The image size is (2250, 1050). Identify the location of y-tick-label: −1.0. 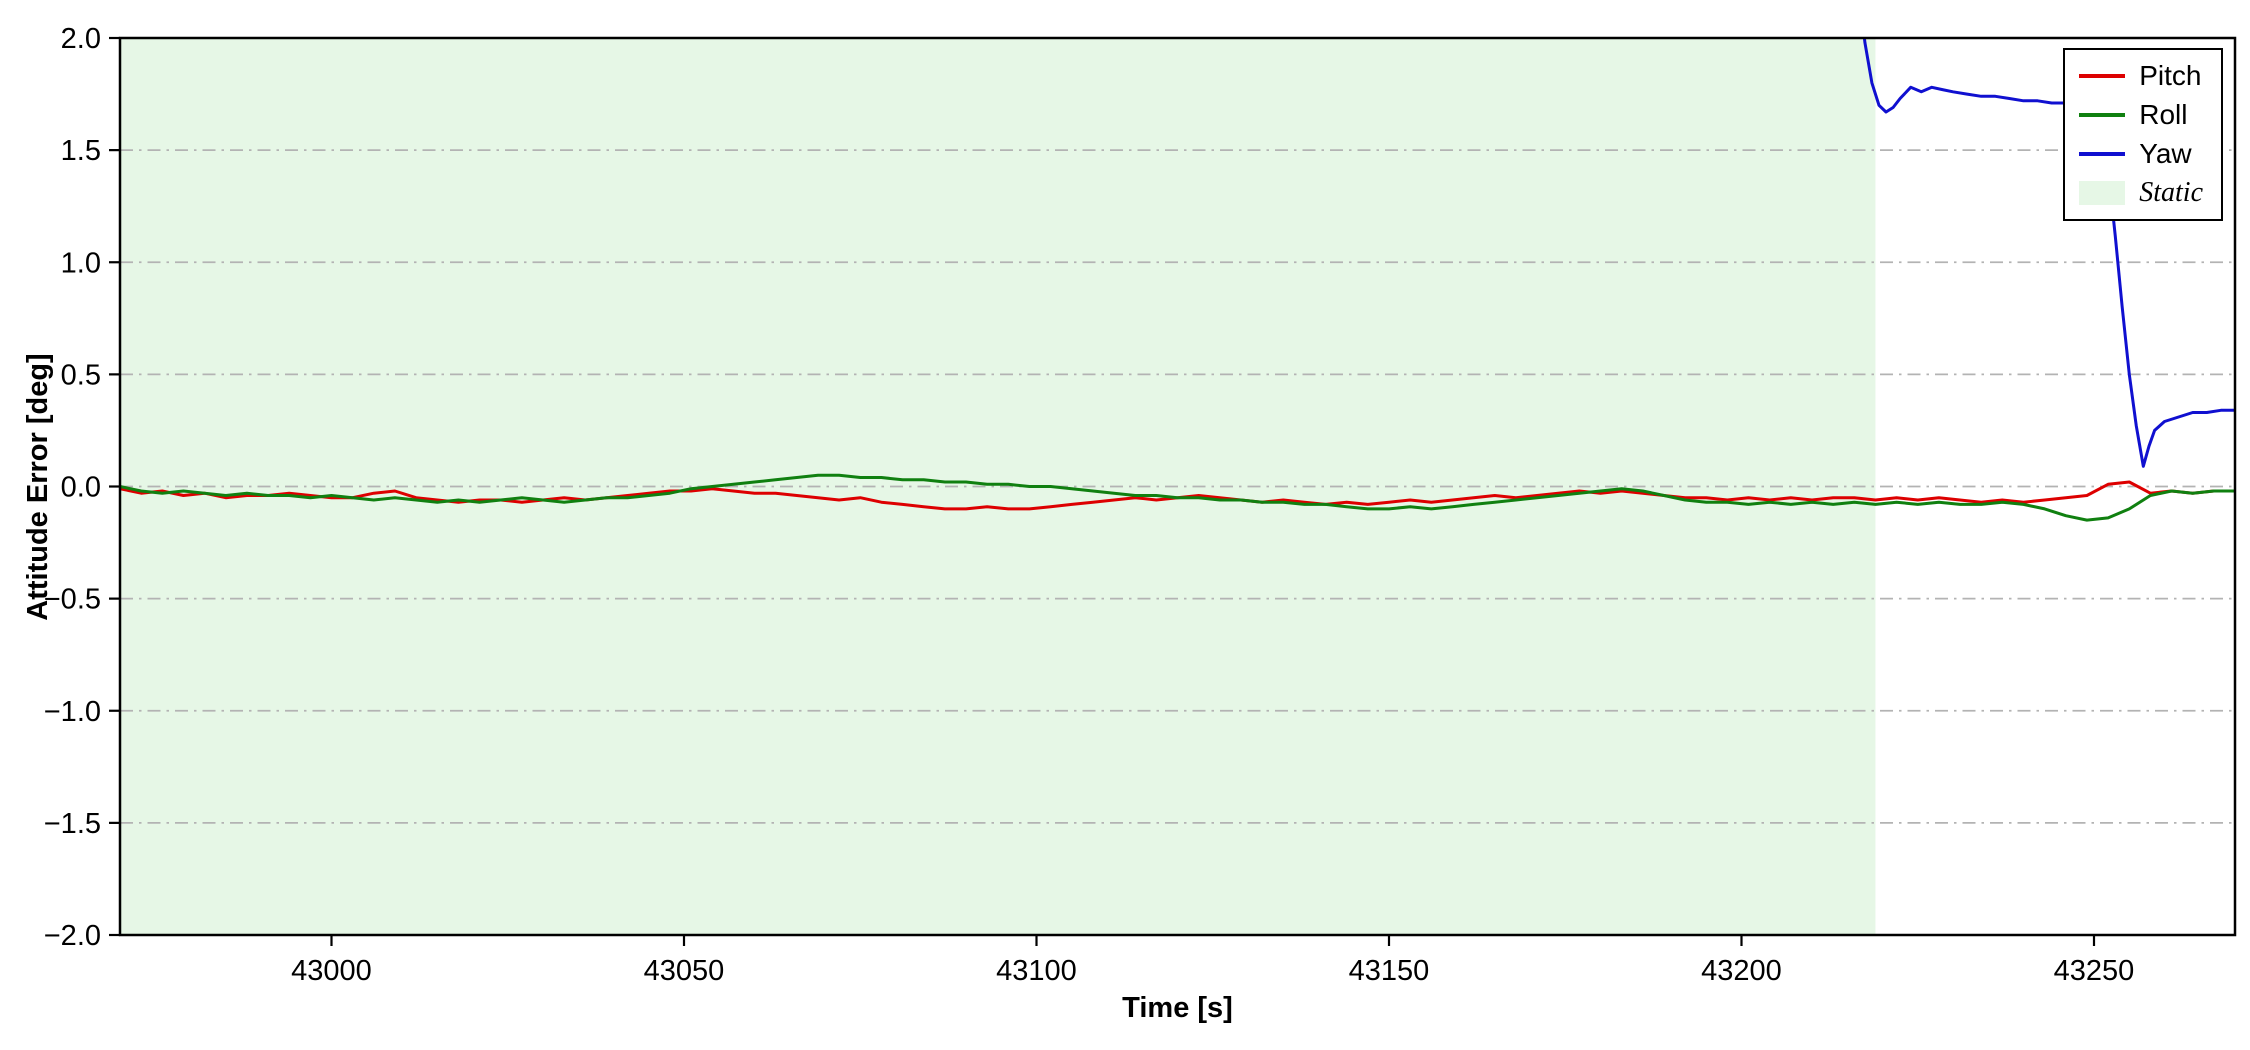
(72, 712).